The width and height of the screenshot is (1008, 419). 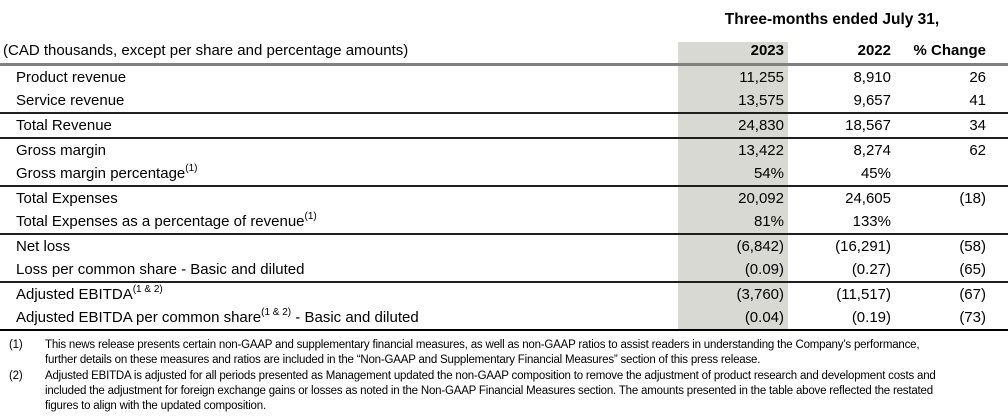 I want to click on table-row: Total Revenue 24,830 18,567 34, so click(x=504, y=124).